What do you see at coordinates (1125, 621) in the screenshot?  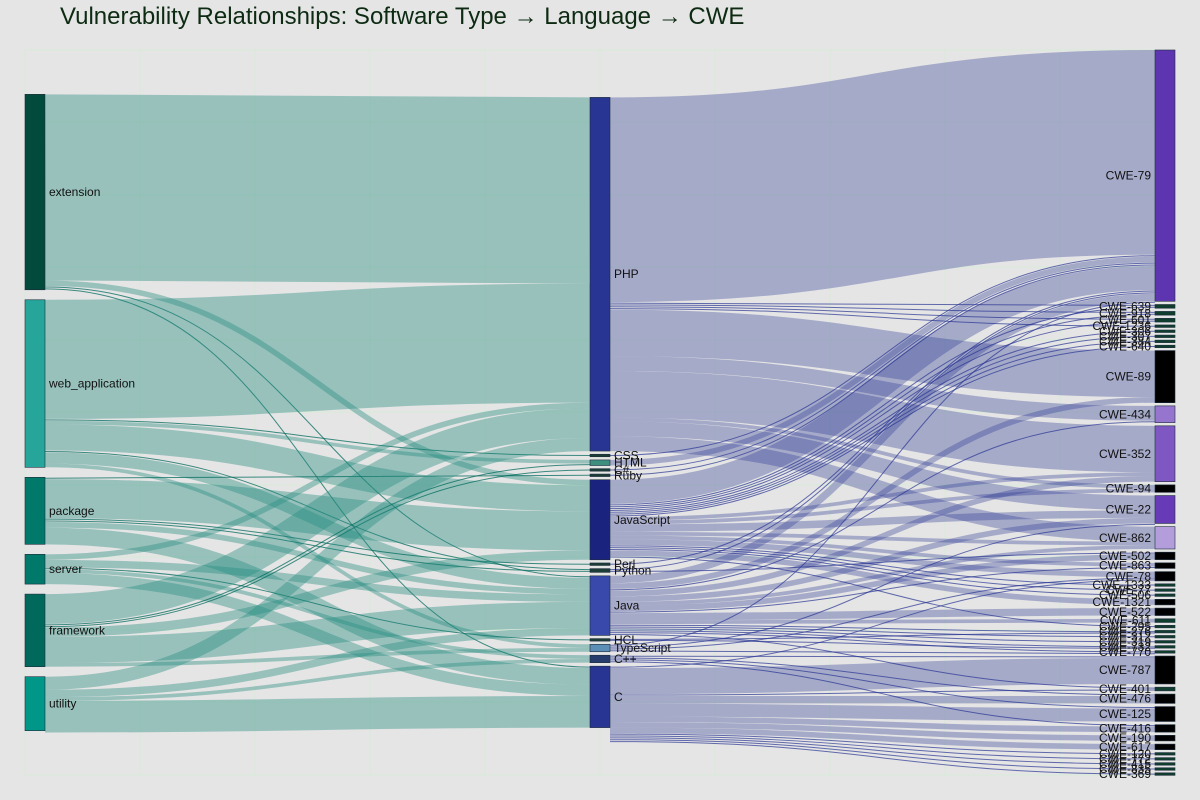 I see `node-label-cwe-611: CWE-611` at bounding box center [1125, 621].